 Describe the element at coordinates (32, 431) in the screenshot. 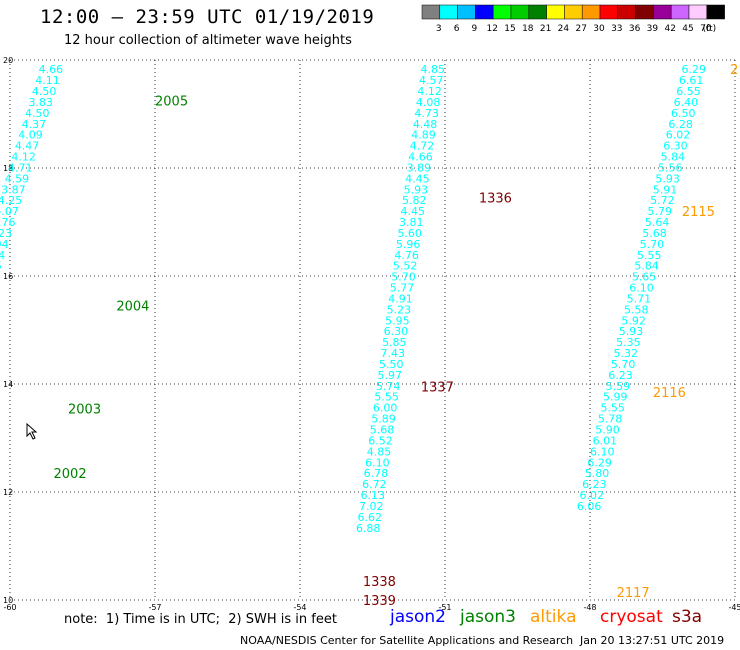

I see `mouse-cursor-icon` at that location.